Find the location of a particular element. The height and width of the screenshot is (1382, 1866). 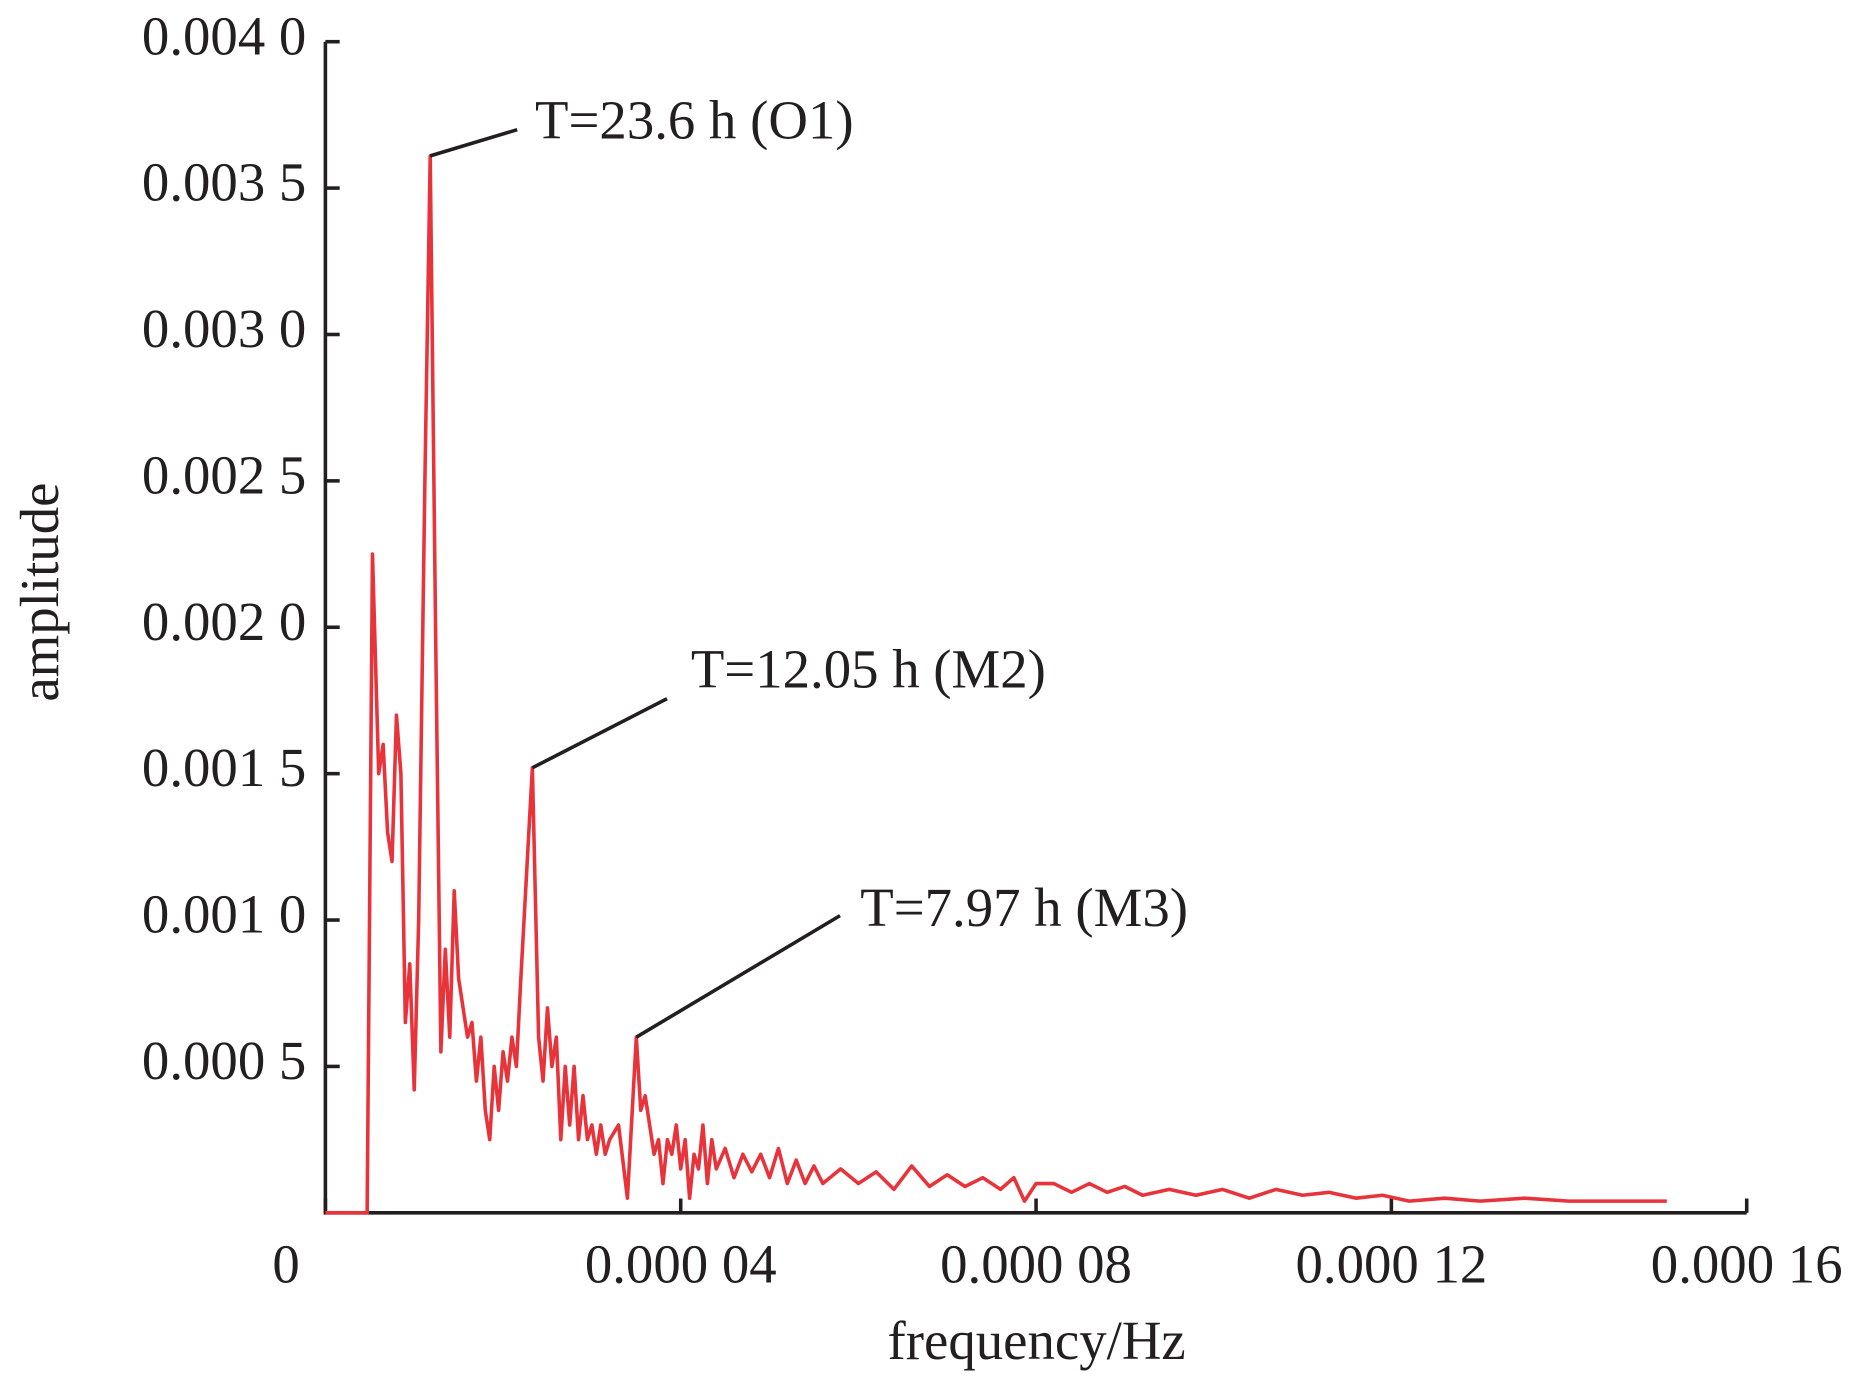

x-tick-label: 0.000 12 is located at coordinates (1391, 1264).